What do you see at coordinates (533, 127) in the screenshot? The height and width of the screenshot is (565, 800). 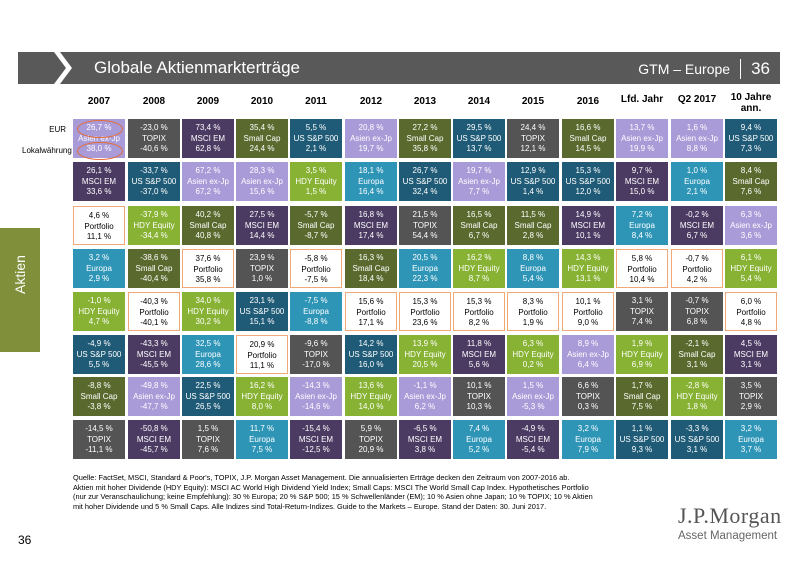 I see `return-eur: 24,4 %` at bounding box center [533, 127].